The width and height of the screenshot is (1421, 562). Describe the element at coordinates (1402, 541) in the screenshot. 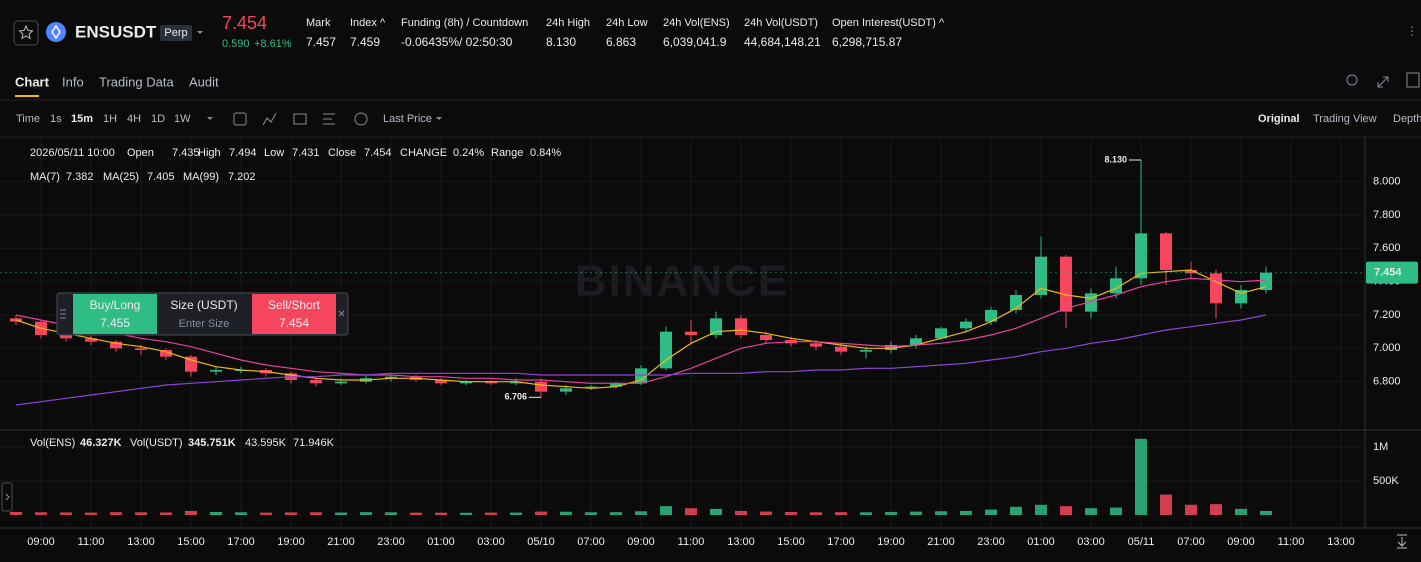

I see `scroll-to-latest` at that location.